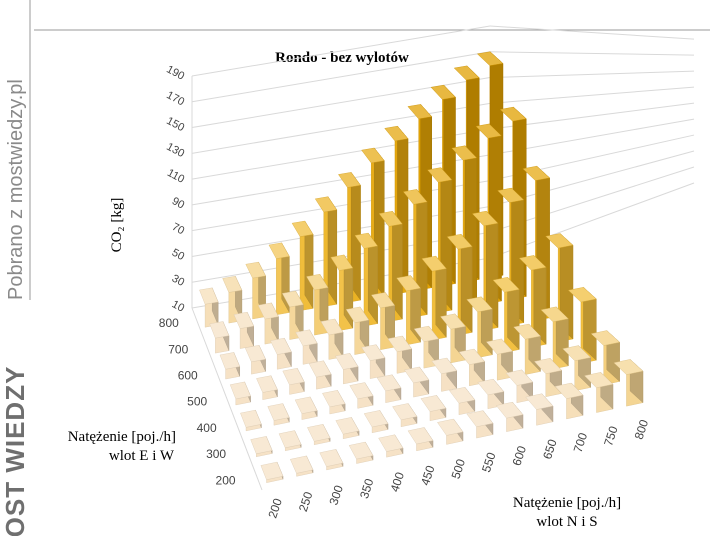 The height and width of the screenshot is (536, 710). I want to click on x-tick-label: 550, so click(489, 462).